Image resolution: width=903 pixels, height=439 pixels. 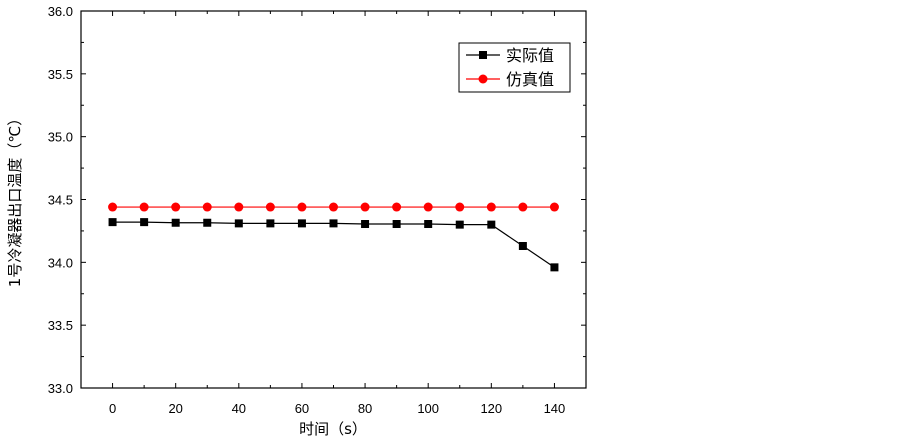 I want to click on x-axis-title: 时间（s）, so click(x=333, y=429).